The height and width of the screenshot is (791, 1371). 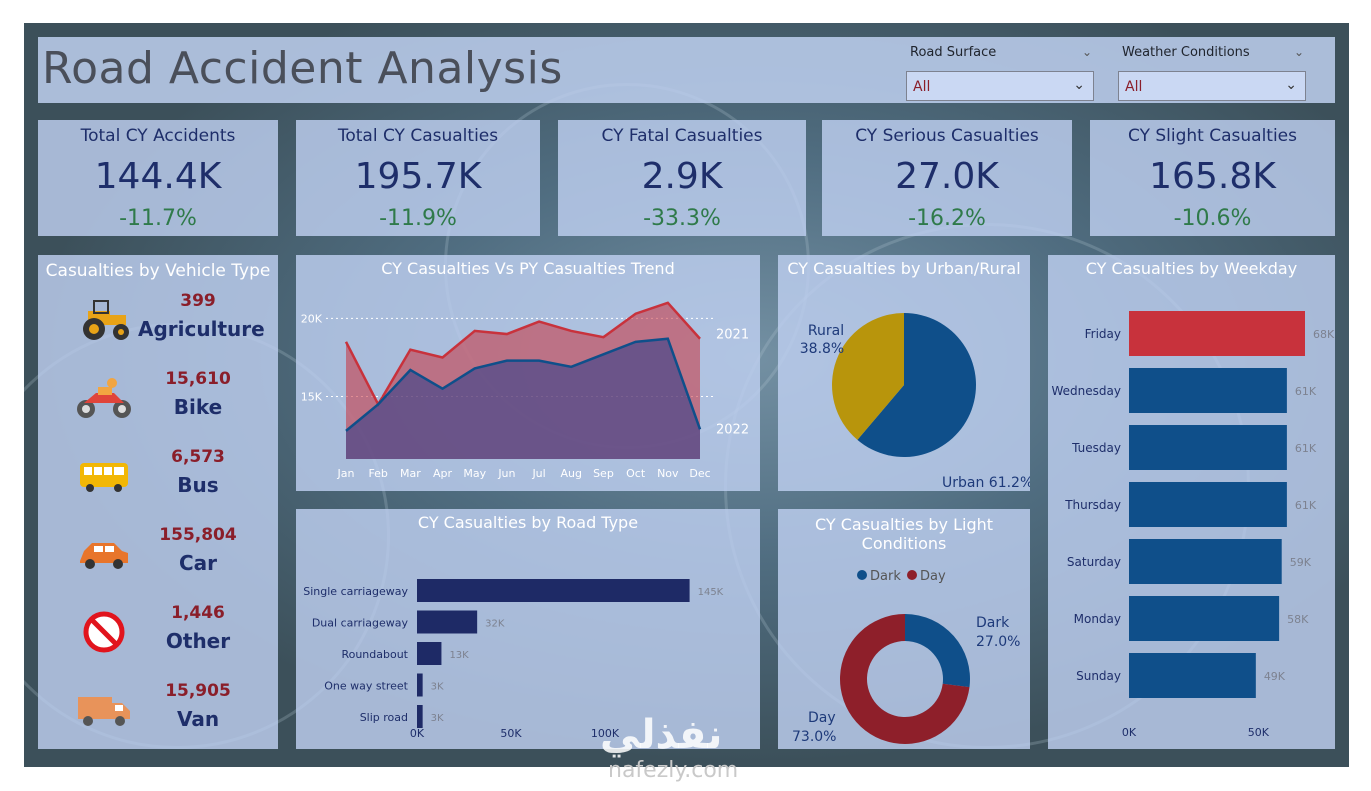 I want to click on x-tick-label: Dec, so click(x=699, y=473).